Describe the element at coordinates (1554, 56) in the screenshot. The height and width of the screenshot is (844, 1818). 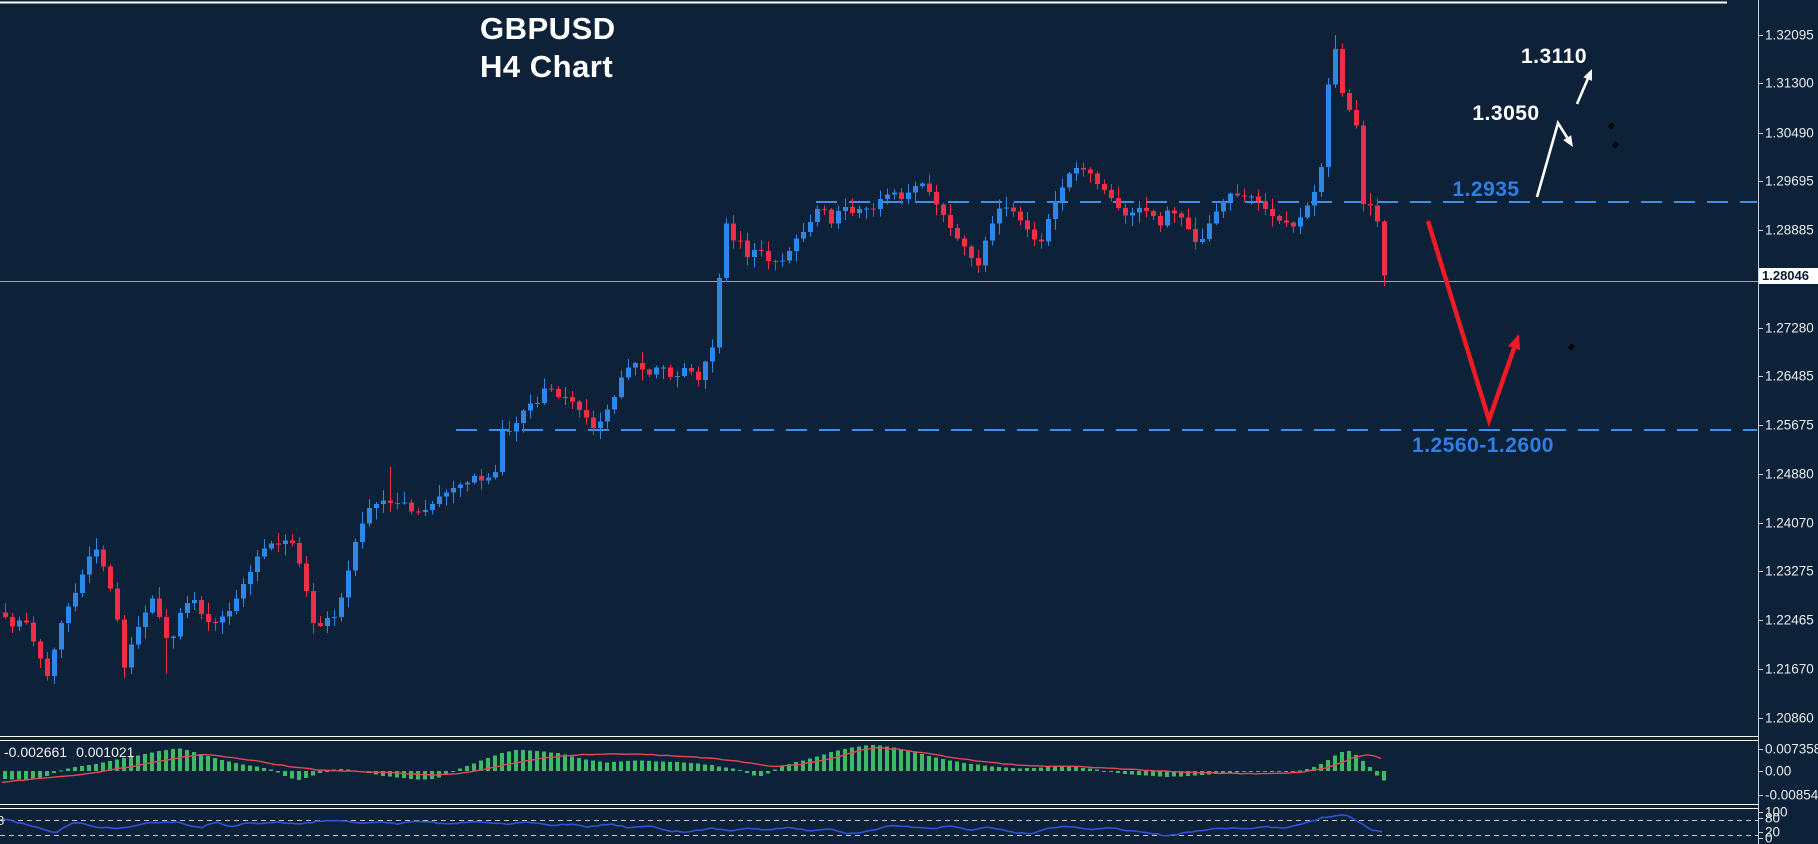
I see `annotation-target-1-3110: 1.3110` at that location.